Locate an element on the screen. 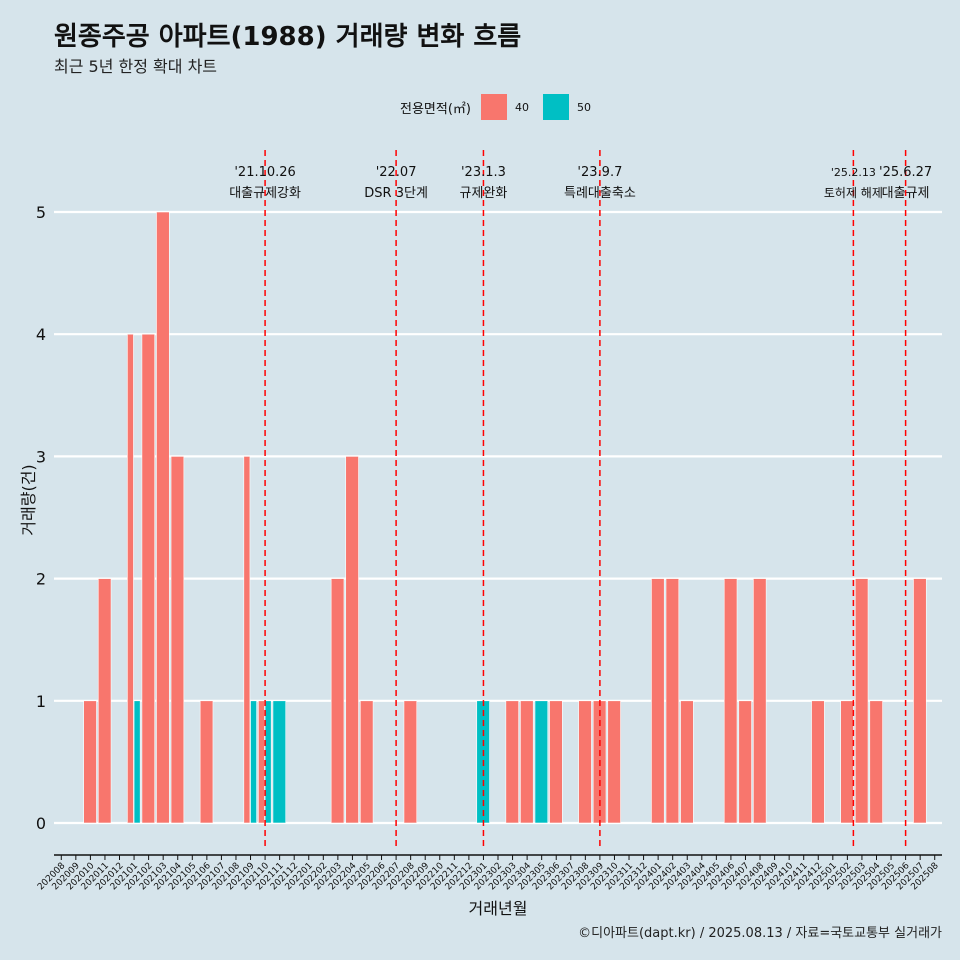 The width and height of the screenshot is (960, 960). legend: 전용면적(㎡) 40 50 is located at coordinates (502, 107).